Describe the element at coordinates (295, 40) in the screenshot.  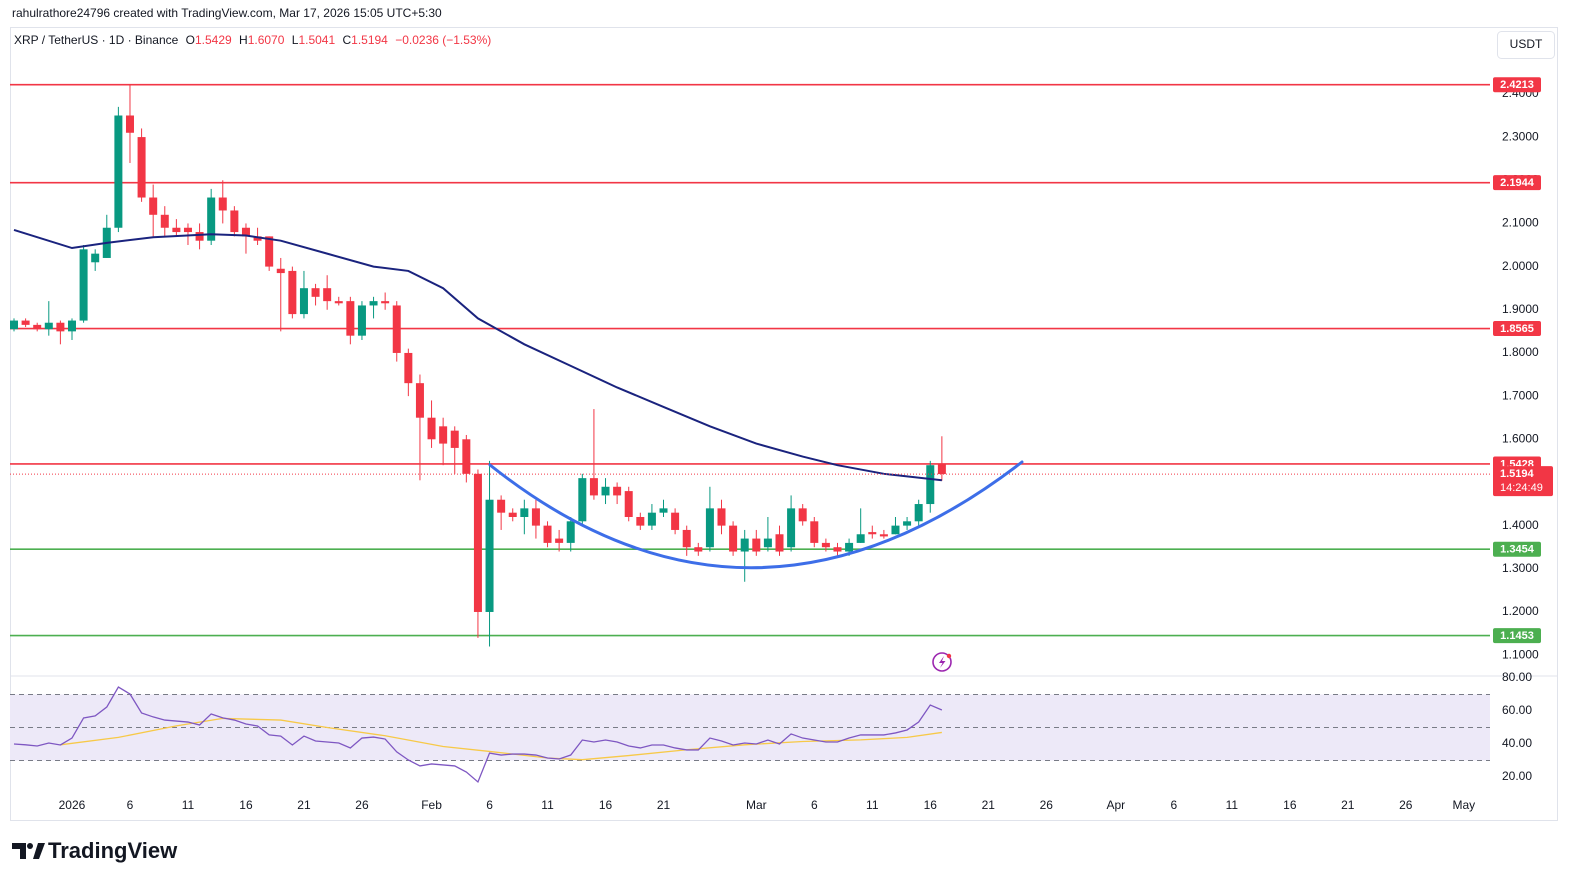
I see `ohlc-key: L` at that location.